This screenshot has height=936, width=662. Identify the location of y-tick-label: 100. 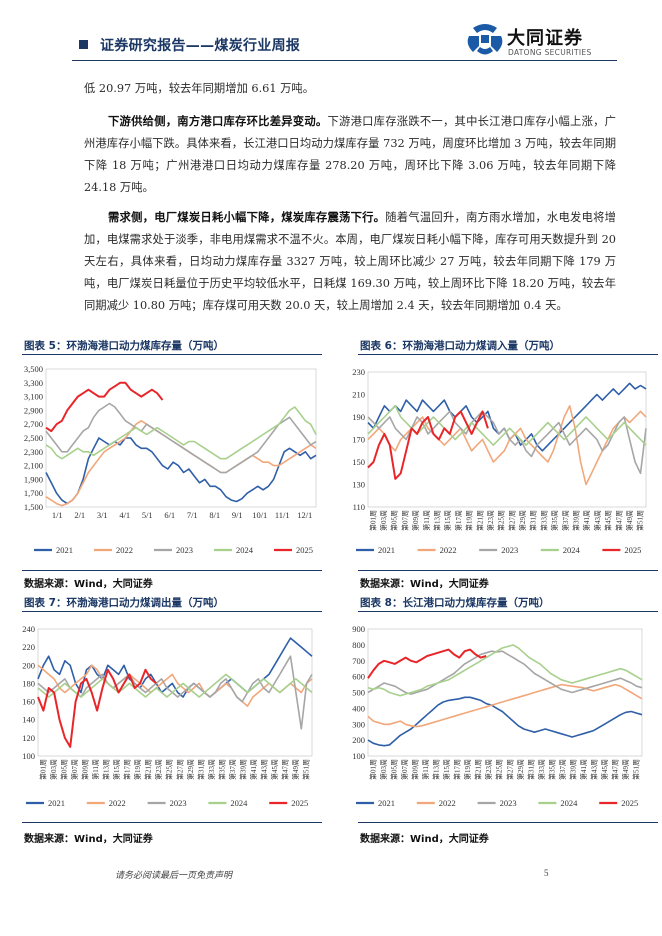
(28, 756).